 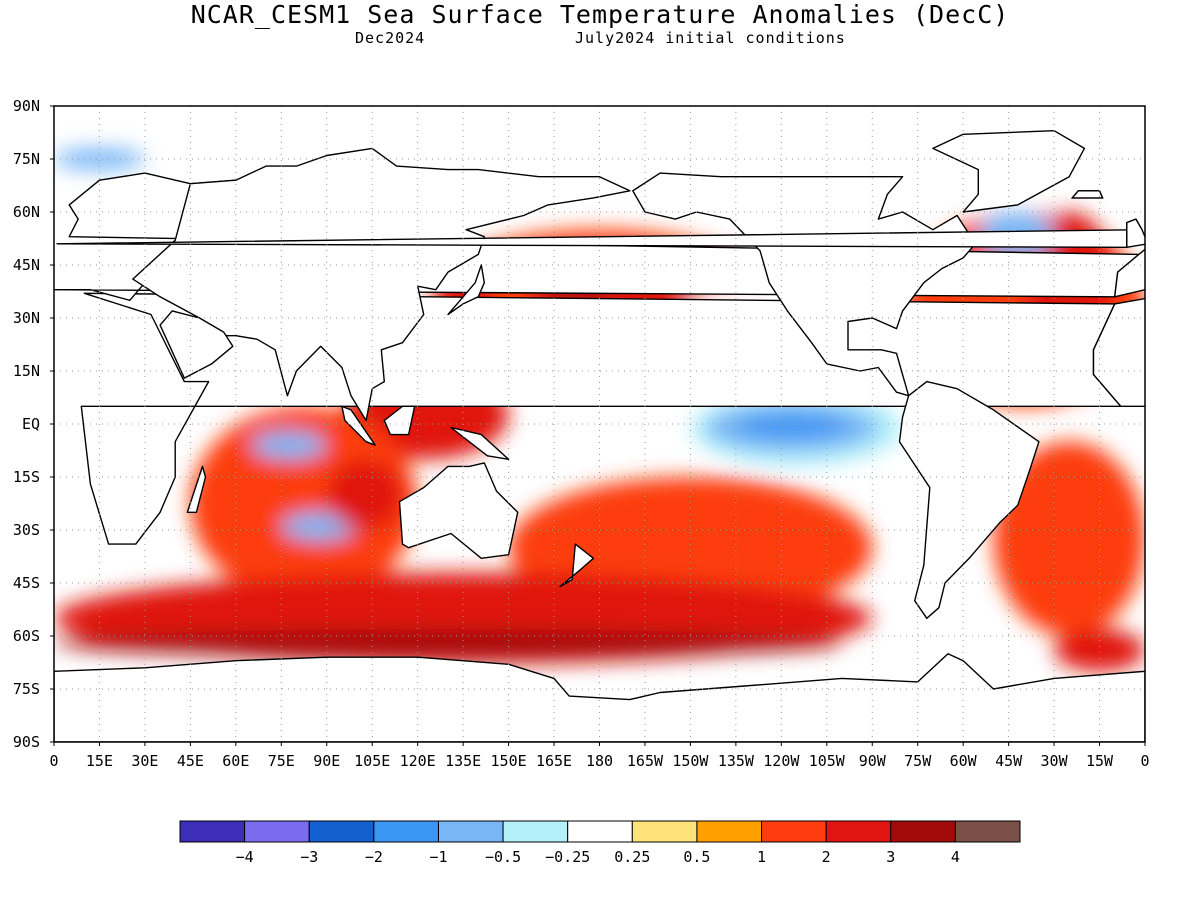 What do you see at coordinates (26, 530) in the screenshot?
I see `lat-tick-label: 30S` at bounding box center [26, 530].